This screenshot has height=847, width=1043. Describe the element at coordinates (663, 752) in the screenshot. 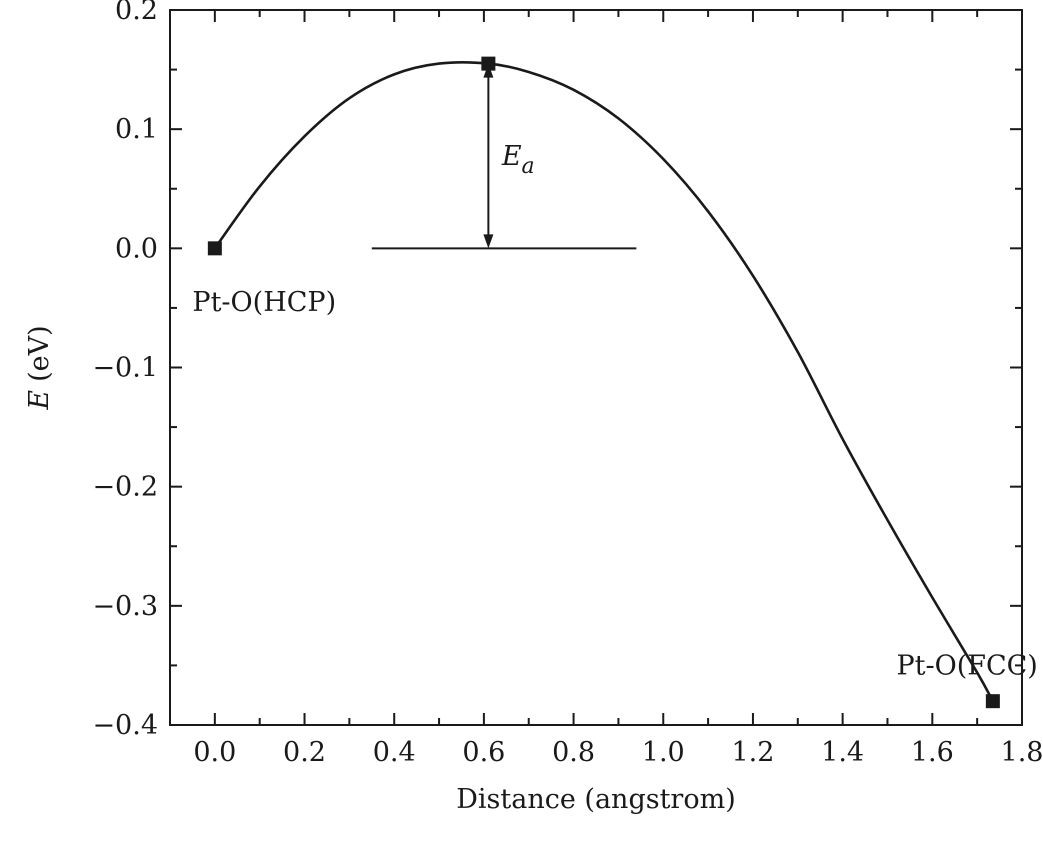

I see `x-tick-label: 1.0` at that location.